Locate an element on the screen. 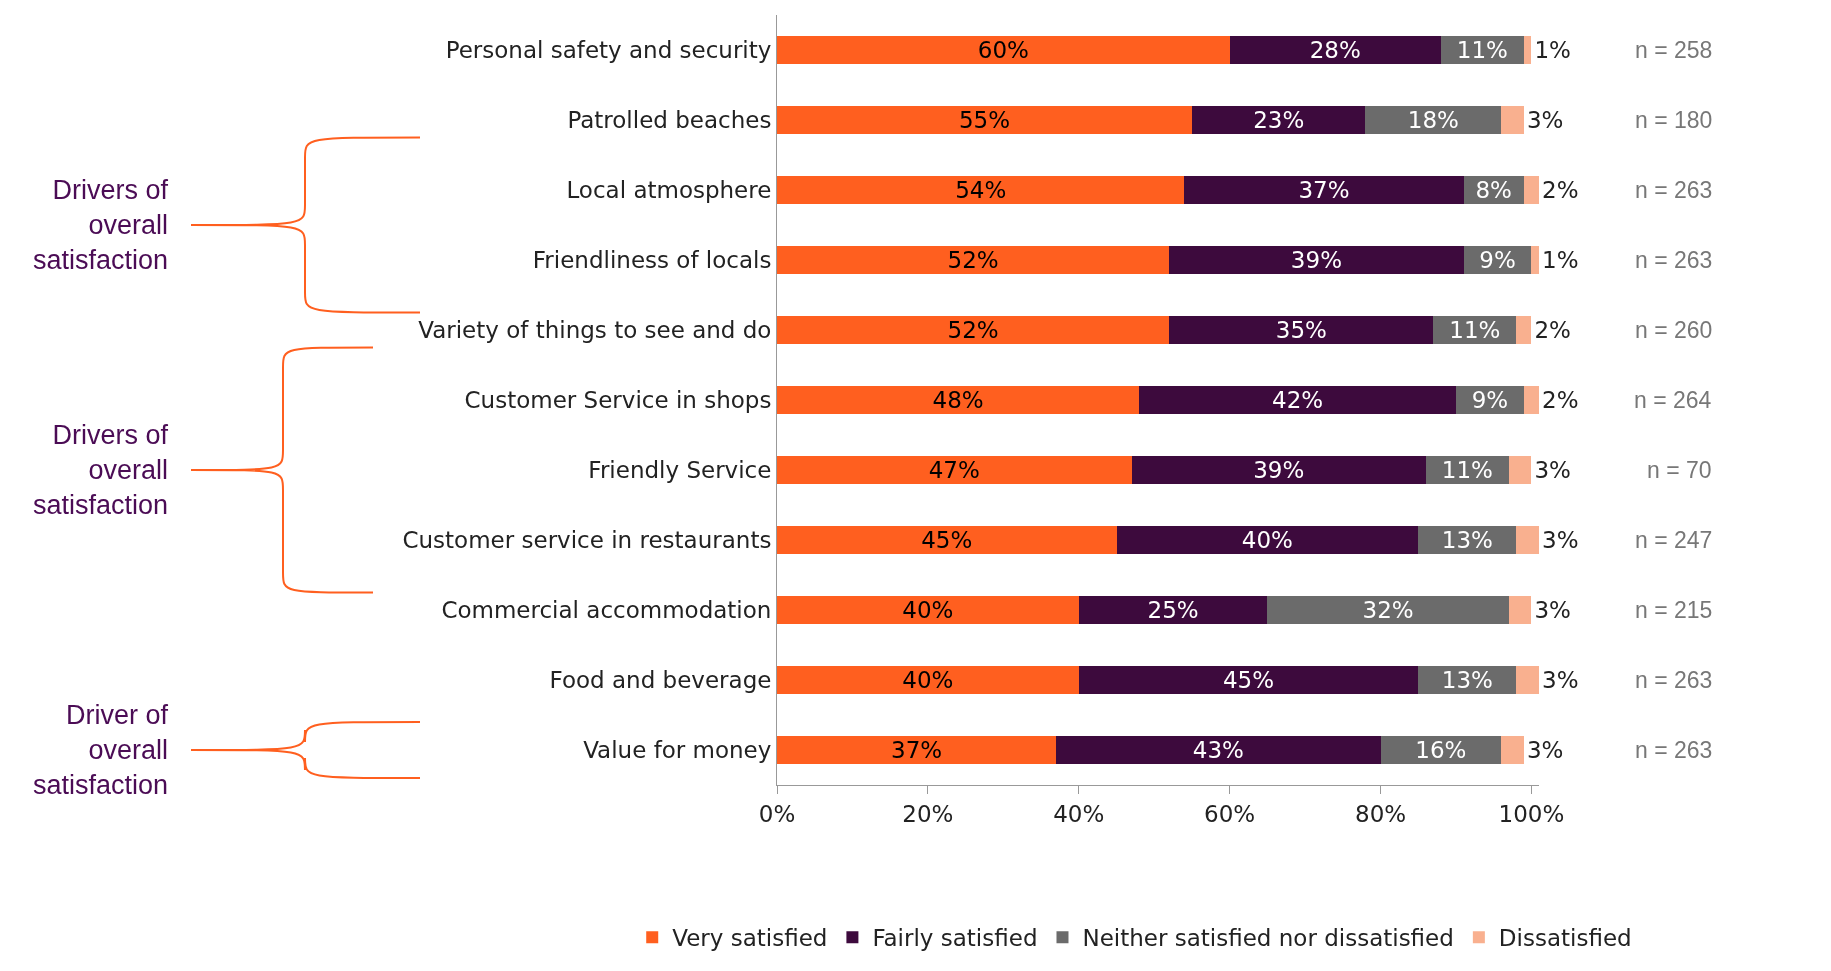 The height and width of the screenshot is (971, 1831). text: Driver of overall satisfaction is located at coordinates (101, 750).